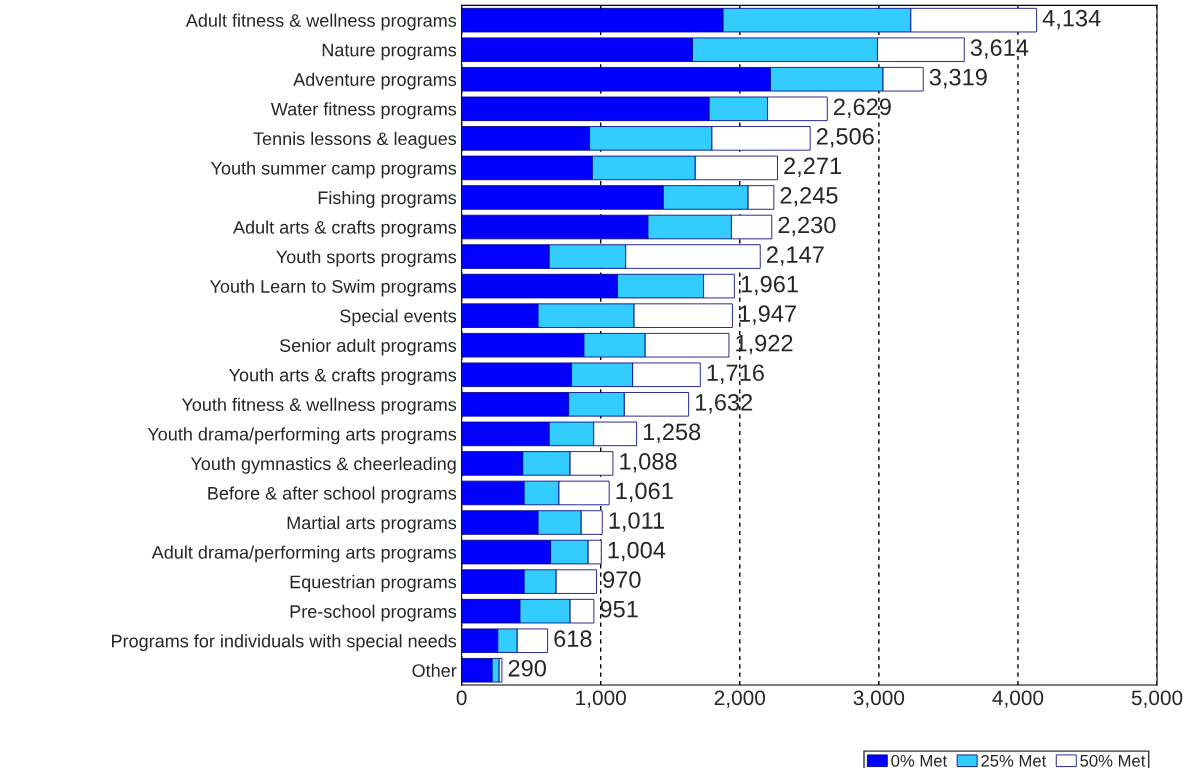 The height and width of the screenshot is (768, 1199). What do you see at coordinates (764, 344) in the screenshot?
I see `total-label: 1,922` at bounding box center [764, 344].